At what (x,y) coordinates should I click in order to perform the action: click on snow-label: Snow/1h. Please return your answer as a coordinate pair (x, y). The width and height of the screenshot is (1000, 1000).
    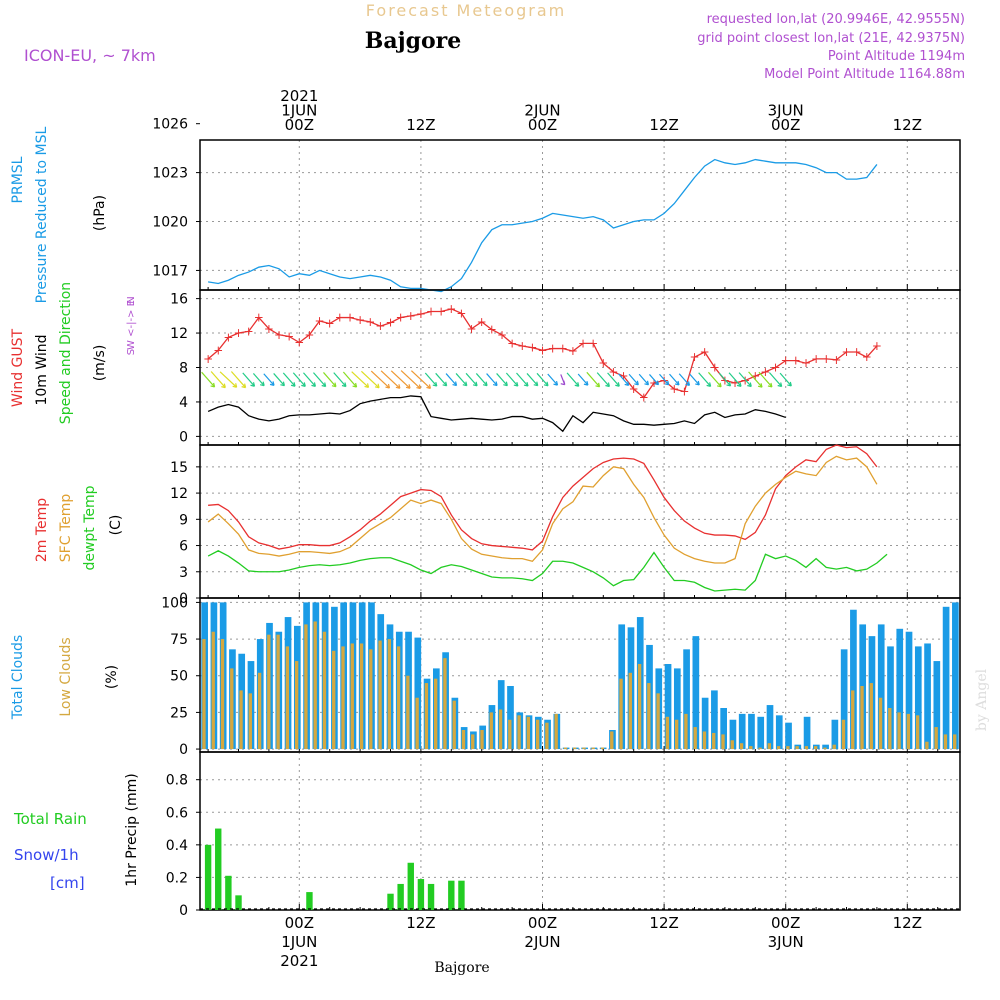
    Looking at the image, I should click on (46, 855).